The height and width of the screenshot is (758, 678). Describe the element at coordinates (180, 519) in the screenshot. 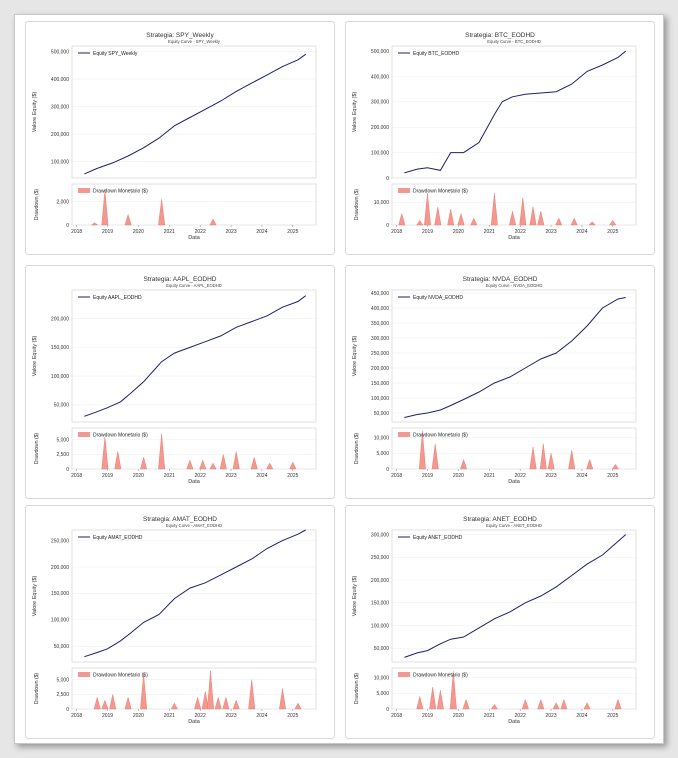

I see `strategy-title: Strategia: AMAT_EODHD` at that location.